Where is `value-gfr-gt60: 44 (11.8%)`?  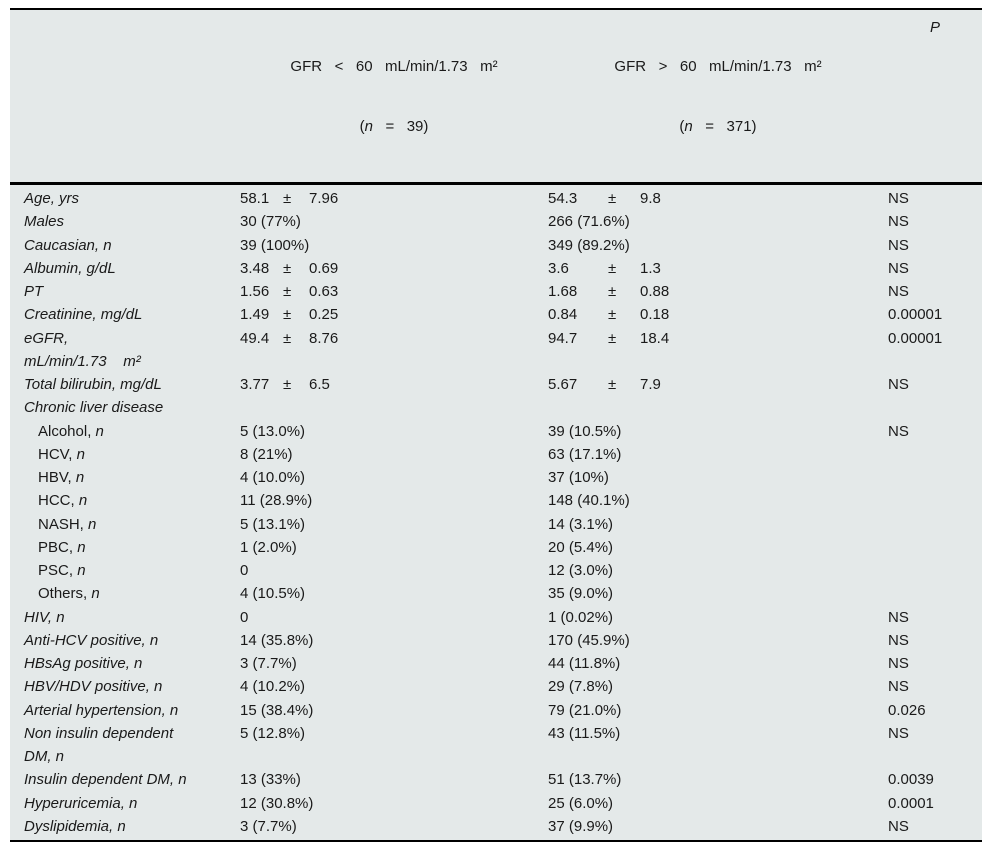 value-gfr-gt60: 44 (11.8%) is located at coordinates (584, 663).